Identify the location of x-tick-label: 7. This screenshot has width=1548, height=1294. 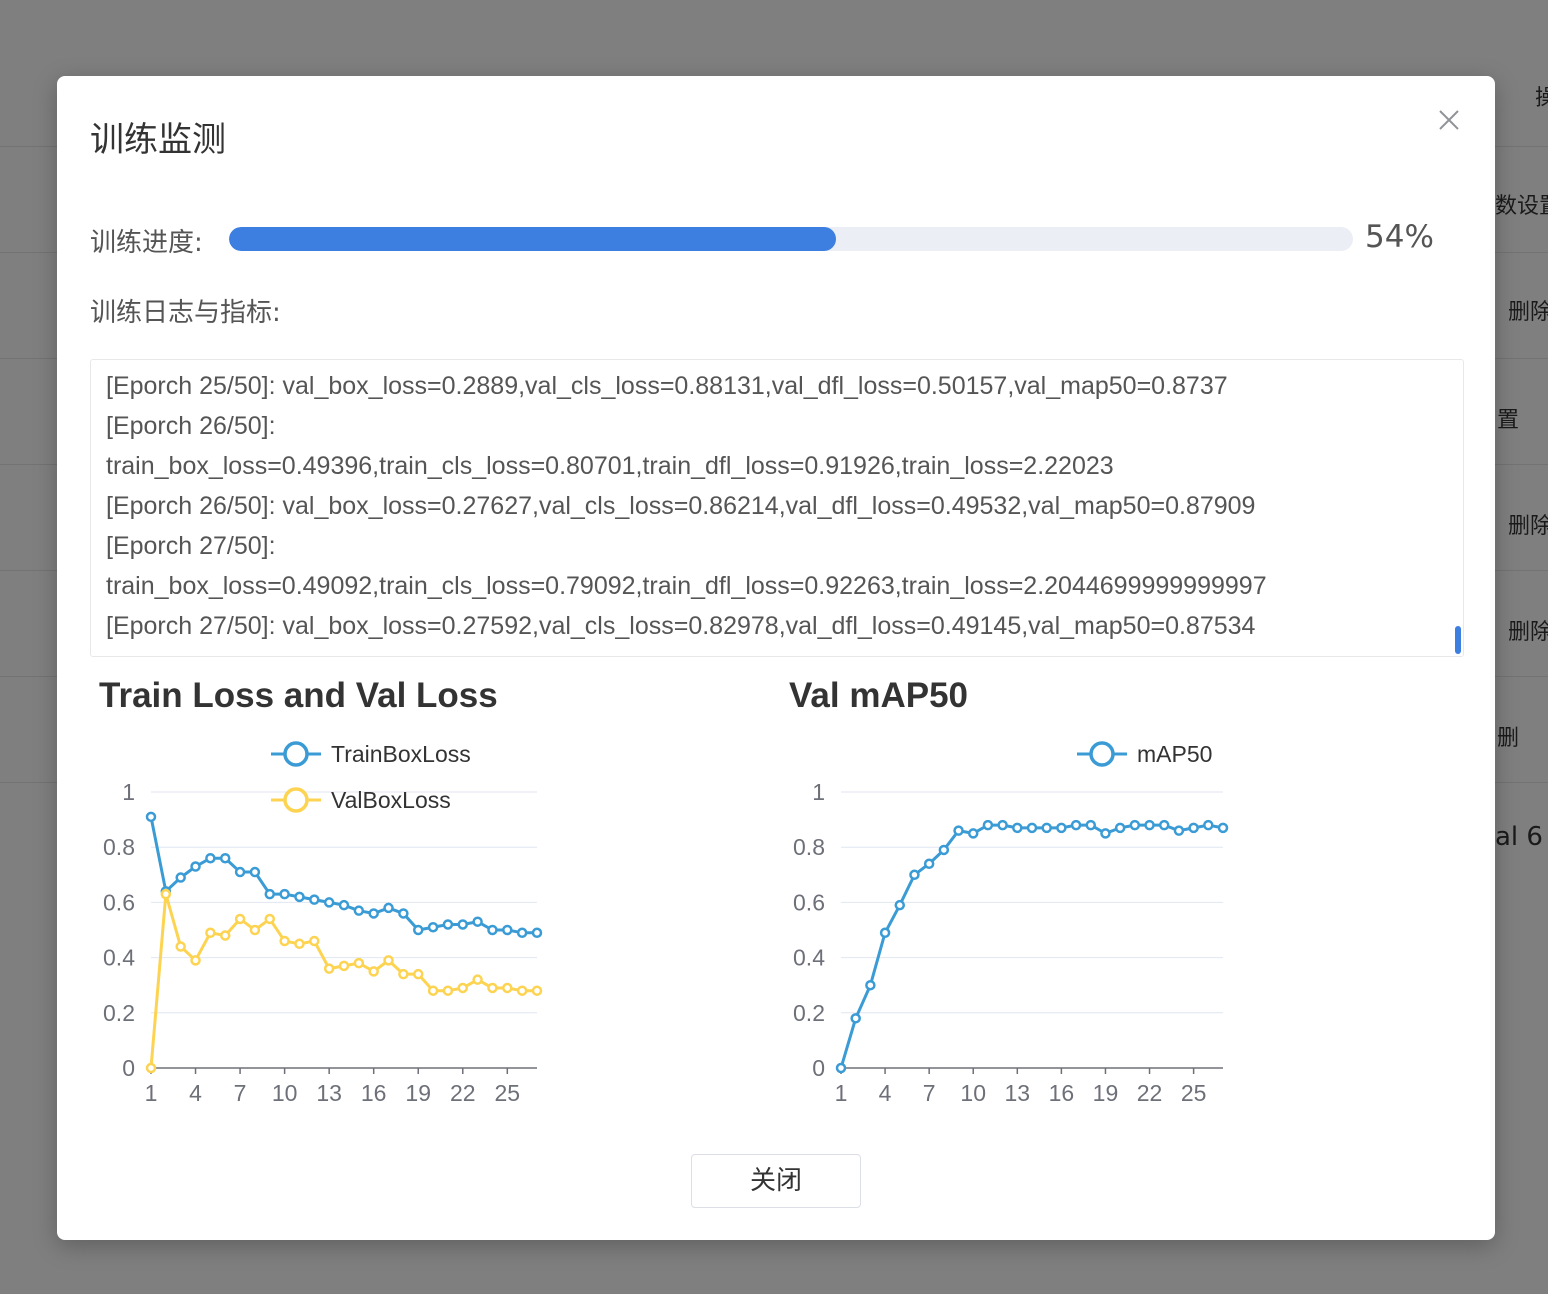
(240, 1093).